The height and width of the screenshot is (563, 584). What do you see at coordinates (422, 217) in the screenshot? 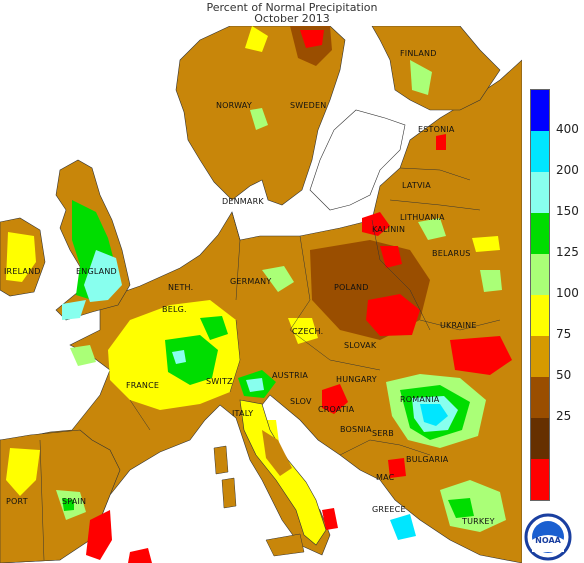
I see `label-lithuania: LITHUANIA` at bounding box center [422, 217].